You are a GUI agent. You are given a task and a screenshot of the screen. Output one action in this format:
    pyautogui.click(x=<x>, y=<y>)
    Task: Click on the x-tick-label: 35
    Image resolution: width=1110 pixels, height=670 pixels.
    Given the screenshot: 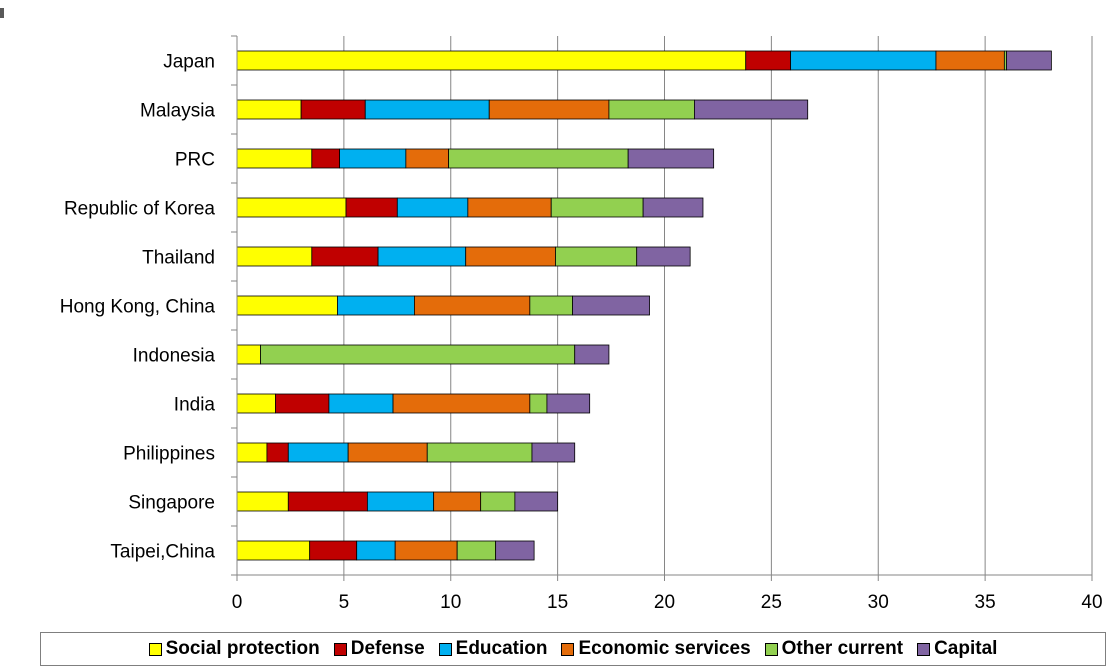 What is the action you would take?
    pyautogui.click(x=985, y=602)
    